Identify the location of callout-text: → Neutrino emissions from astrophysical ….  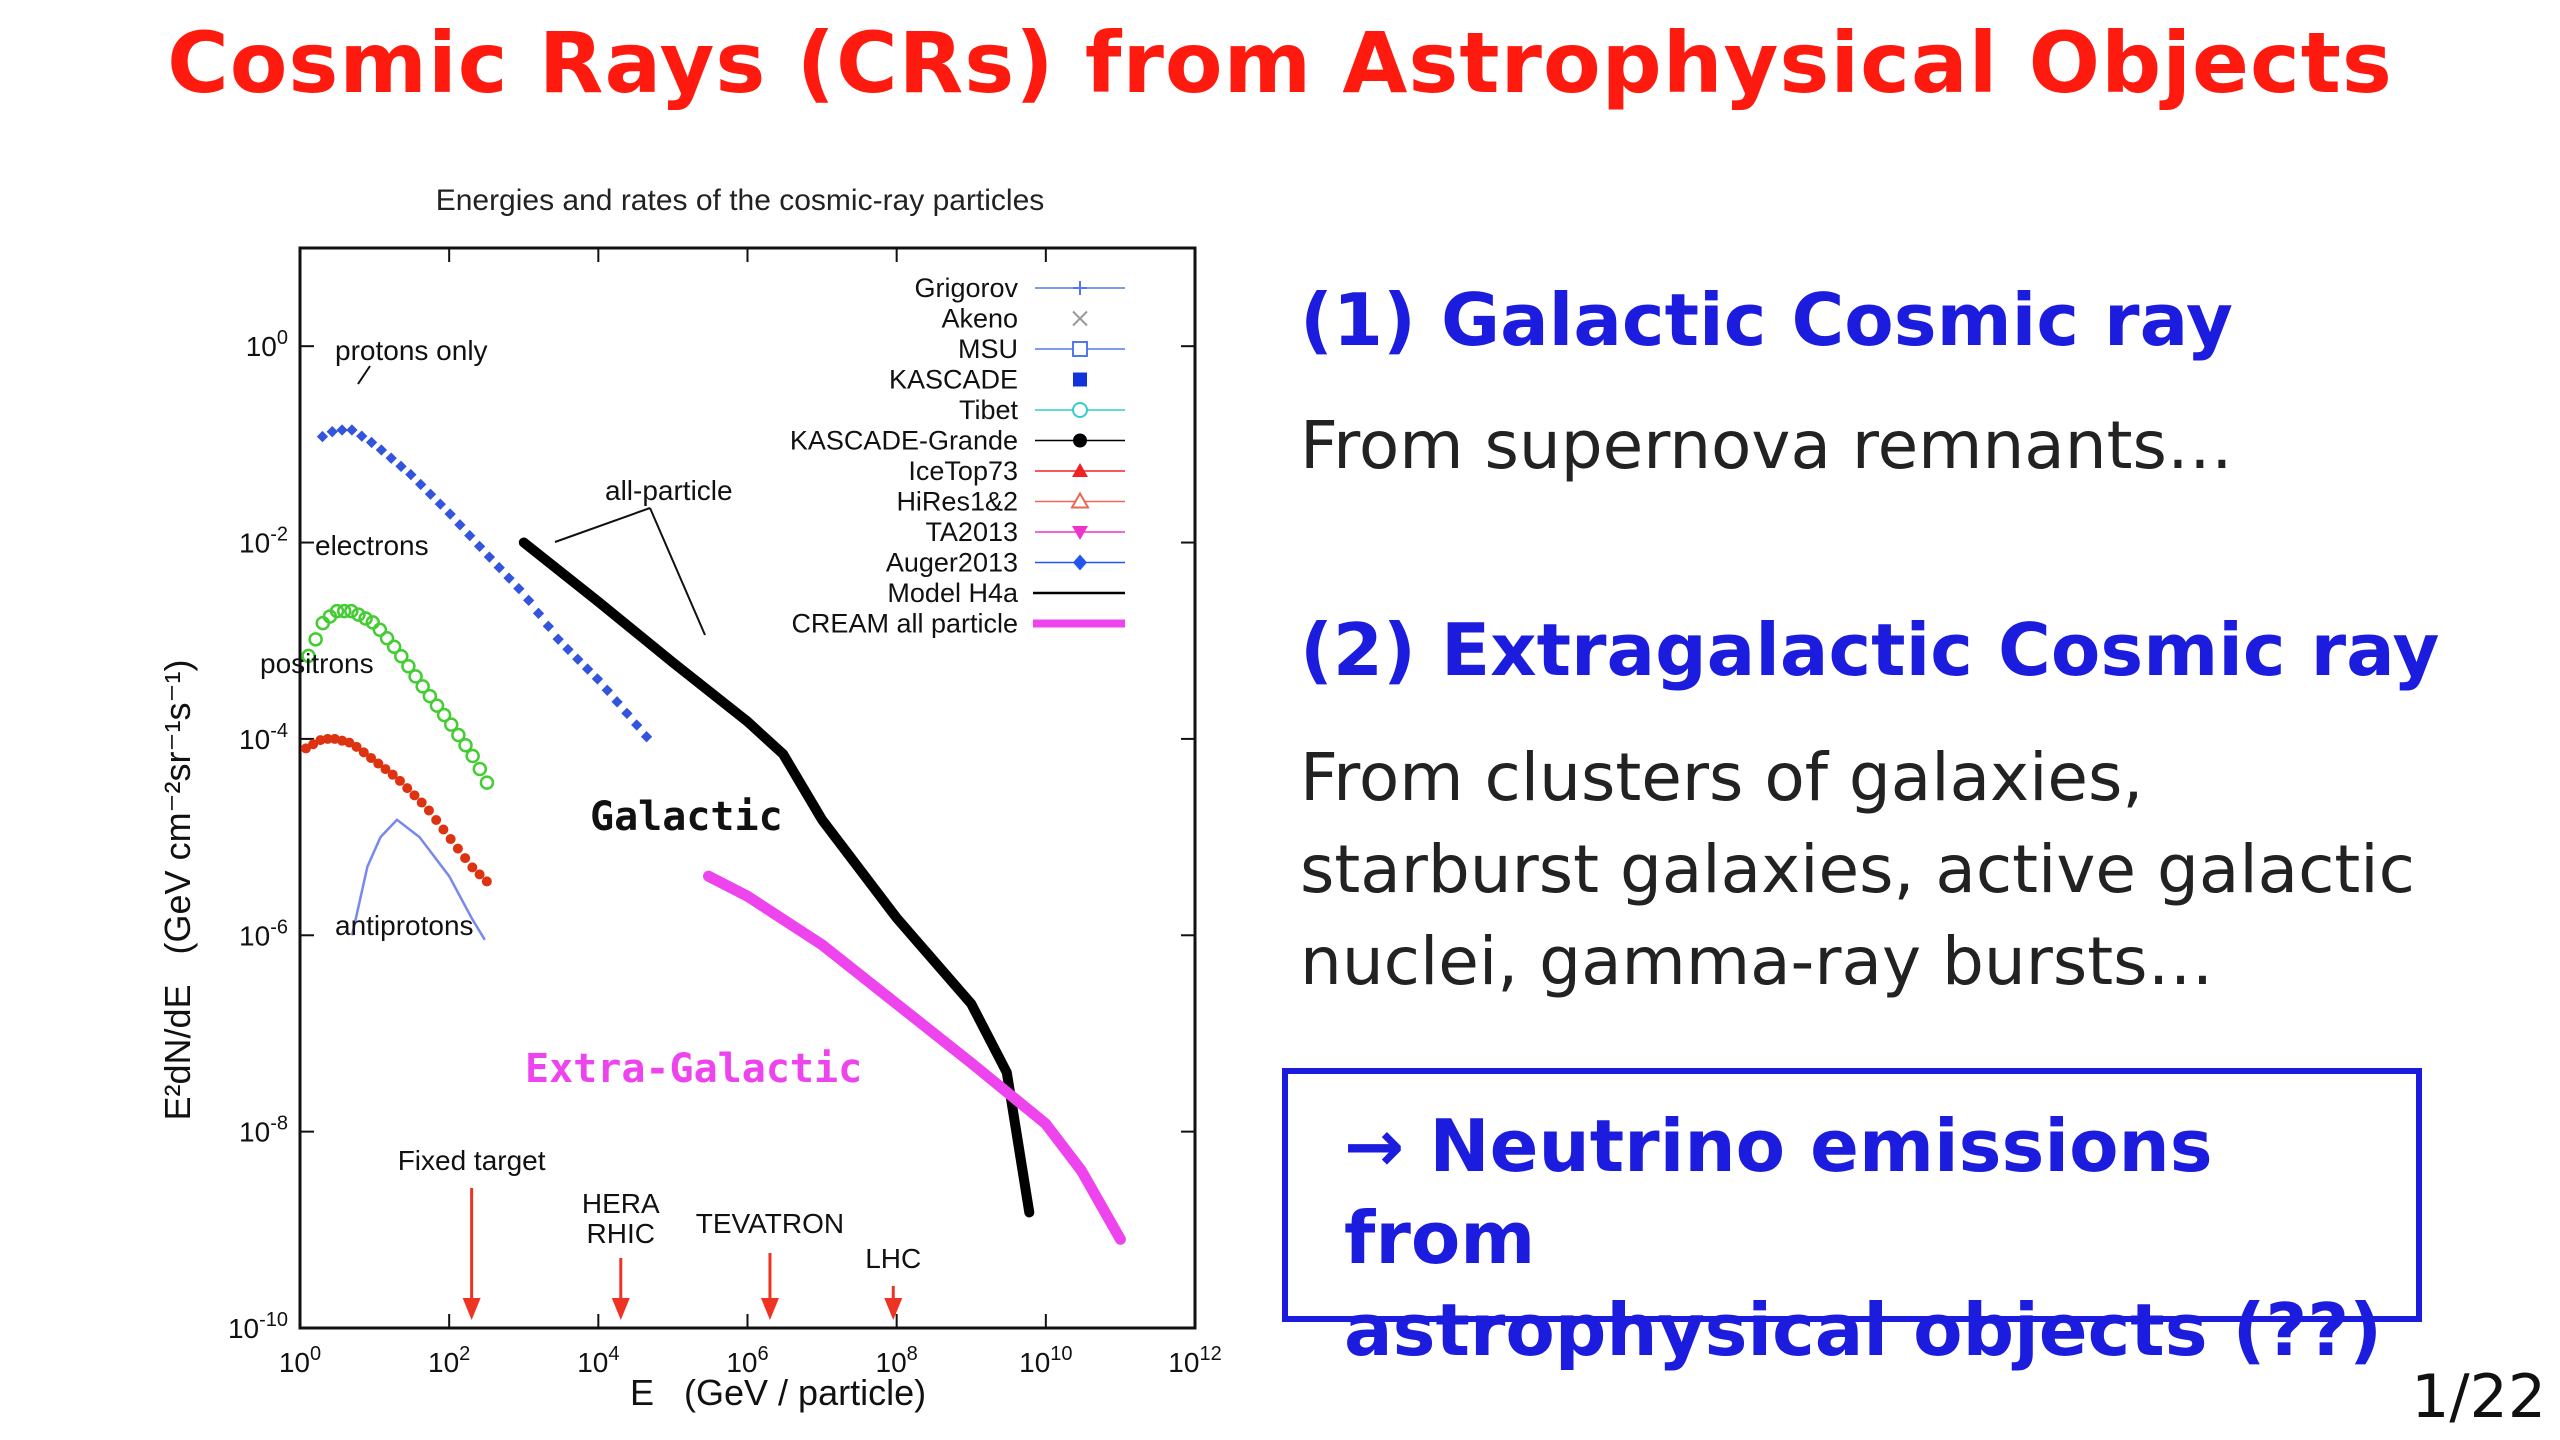
(1880, 1238).